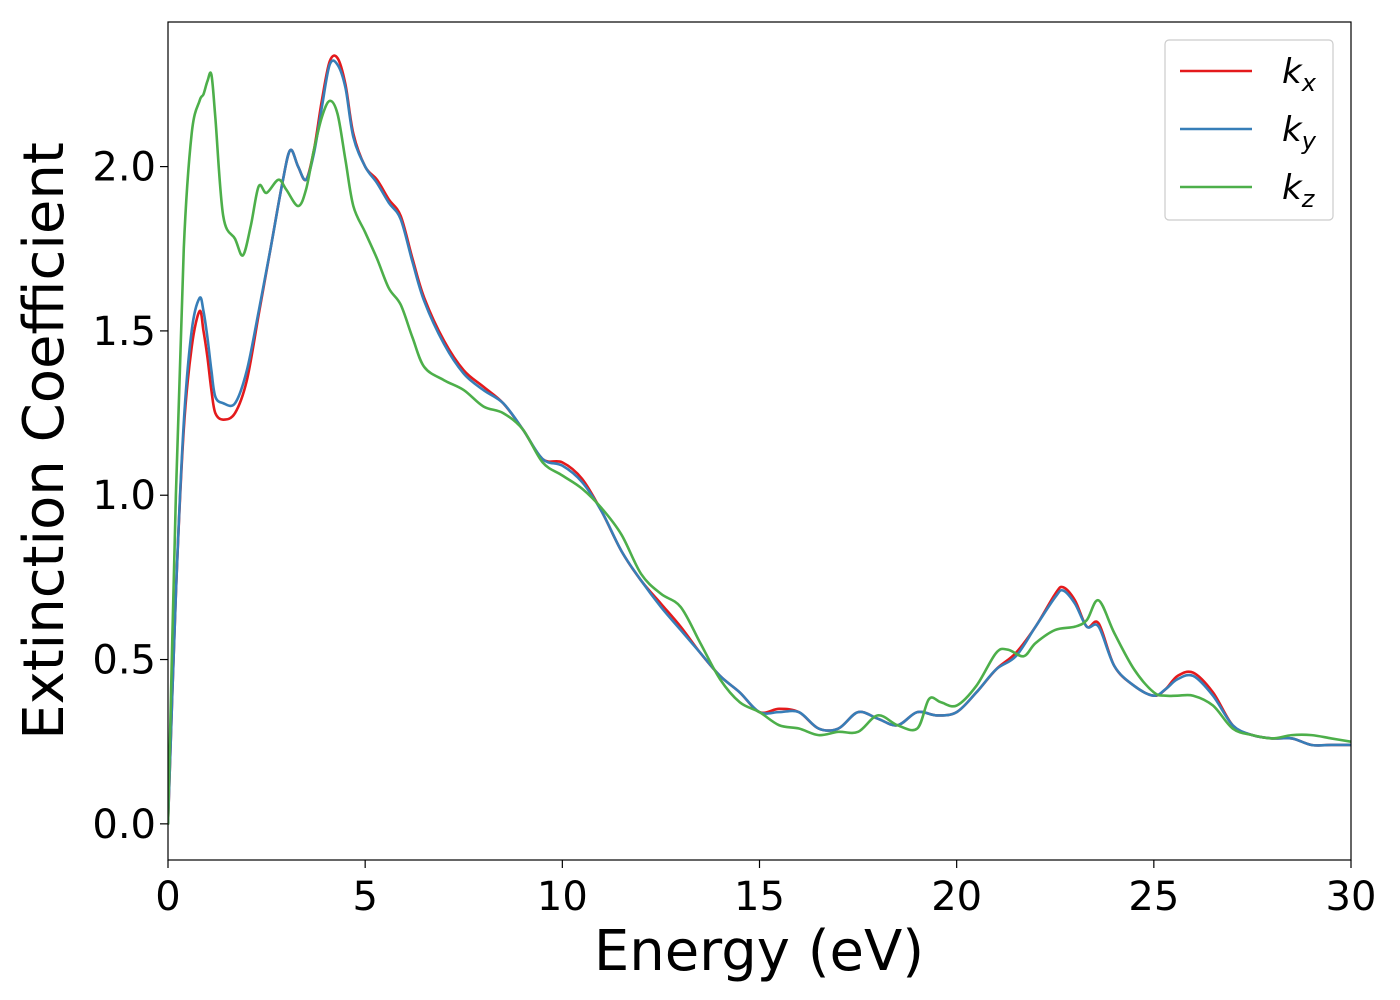 The image size is (1400, 1000). Describe the element at coordinates (44, 441) in the screenshot. I see `y-axis-title: Extinction Coefficient` at that location.